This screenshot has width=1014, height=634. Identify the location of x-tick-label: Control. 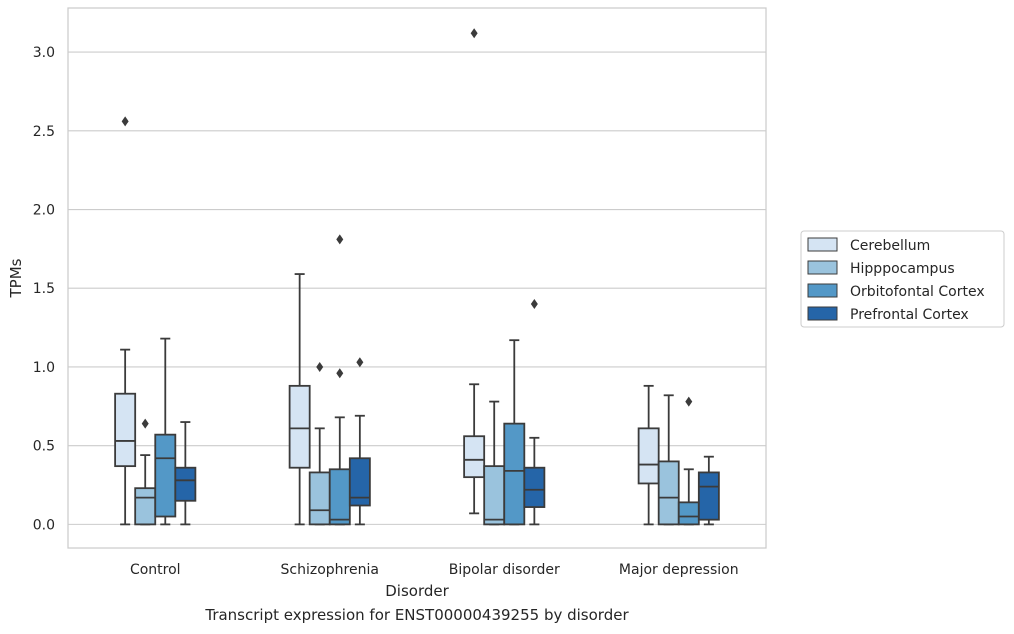
(155, 570).